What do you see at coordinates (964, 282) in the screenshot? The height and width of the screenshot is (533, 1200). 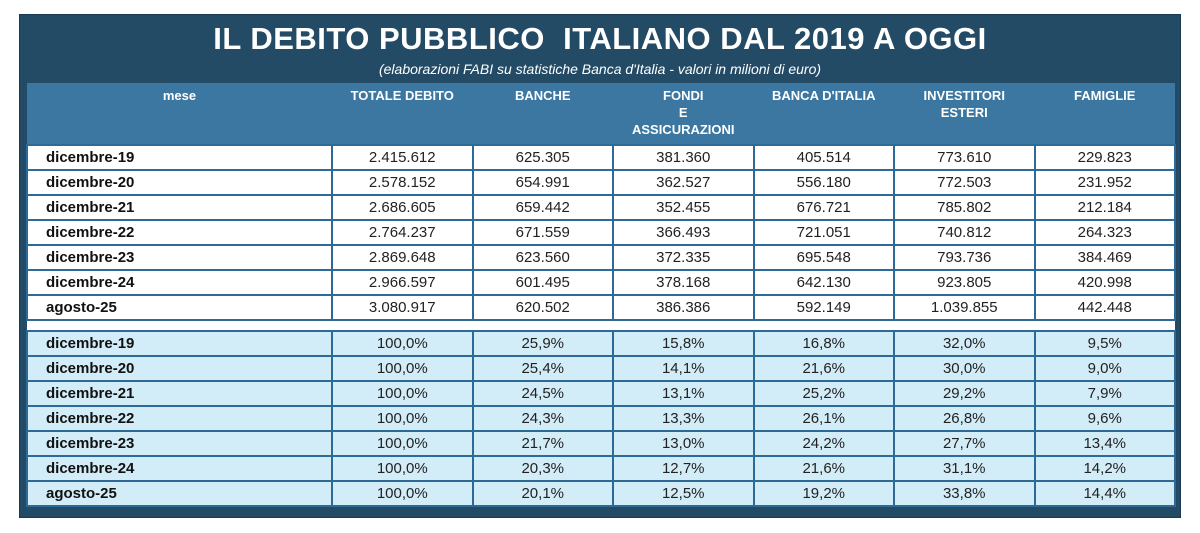 I see `table-cell: 923.805` at bounding box center [964, 282].